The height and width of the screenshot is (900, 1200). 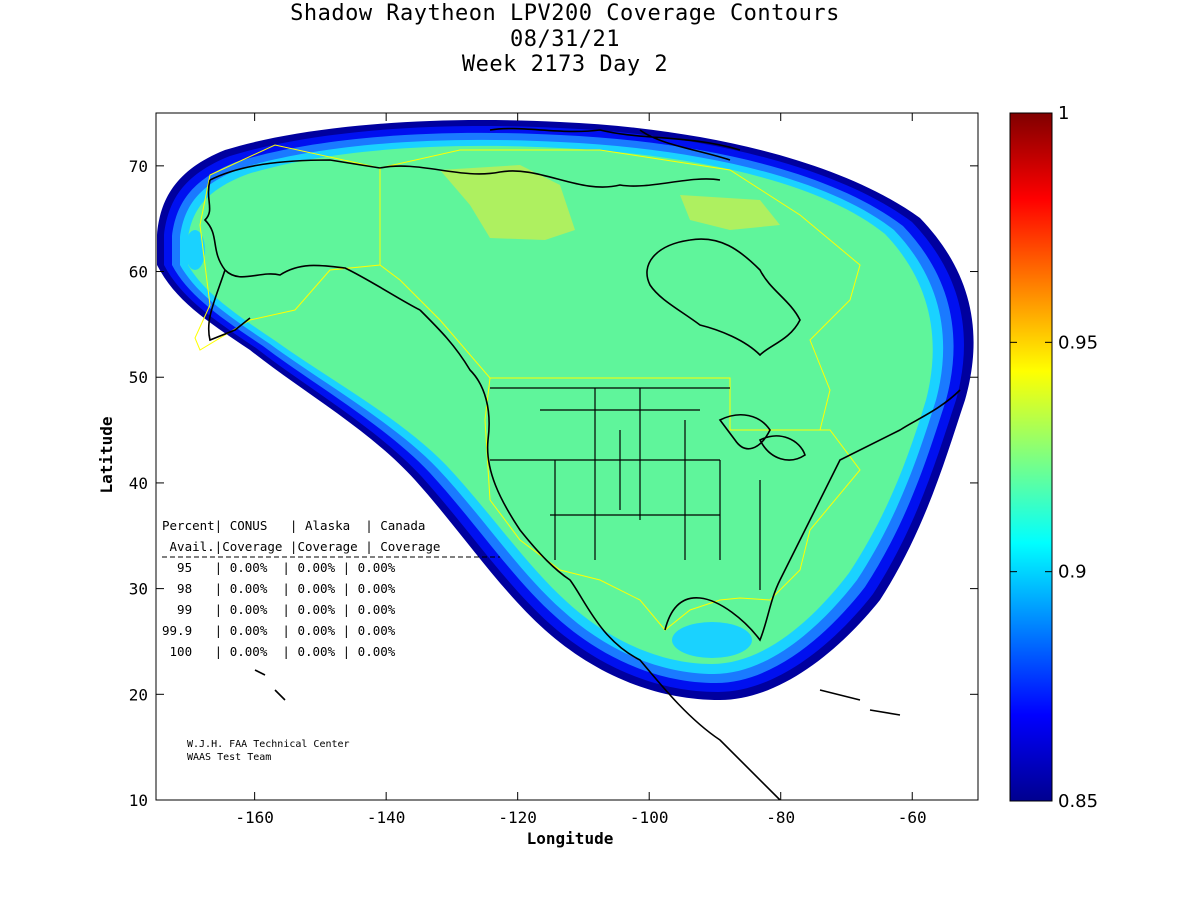 I want to click on colorbar-tick-label: 0.85, so click(x=1078, y=801).